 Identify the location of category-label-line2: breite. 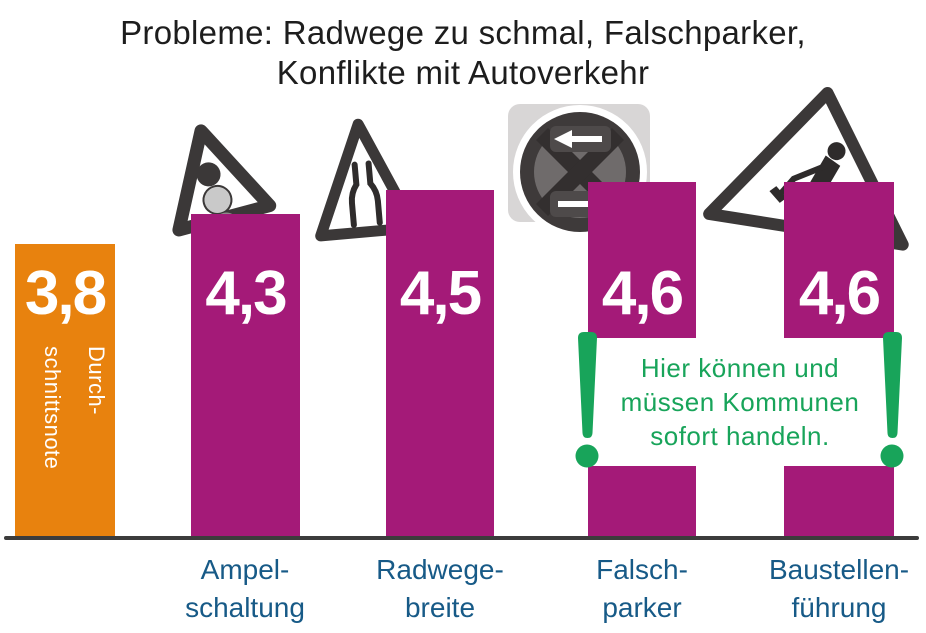
(440, 607).